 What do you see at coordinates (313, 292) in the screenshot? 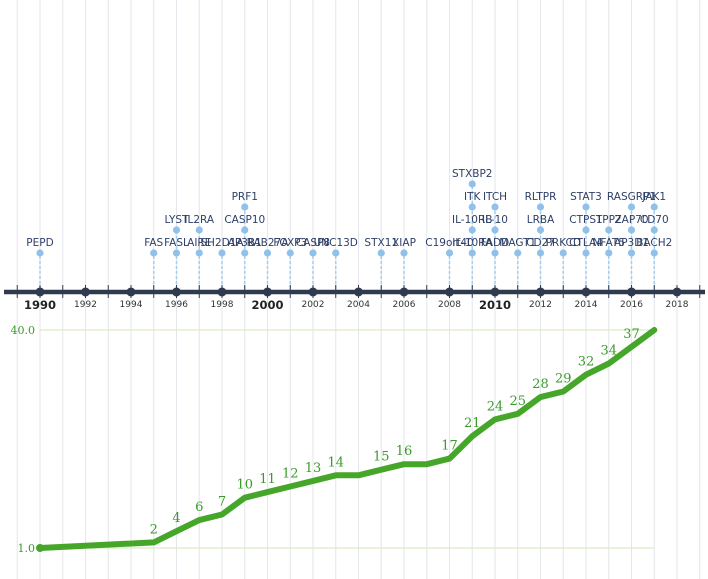
I see `year-marker-2002` at bounding box center [313, 292].